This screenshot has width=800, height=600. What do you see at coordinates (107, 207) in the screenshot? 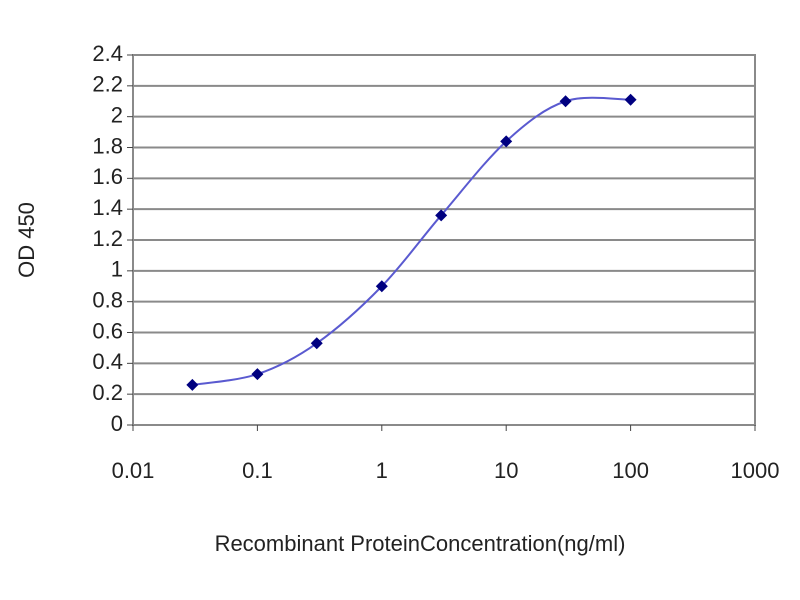
I see `y-tick-label: 1.4` at bounding box center [107, 207].